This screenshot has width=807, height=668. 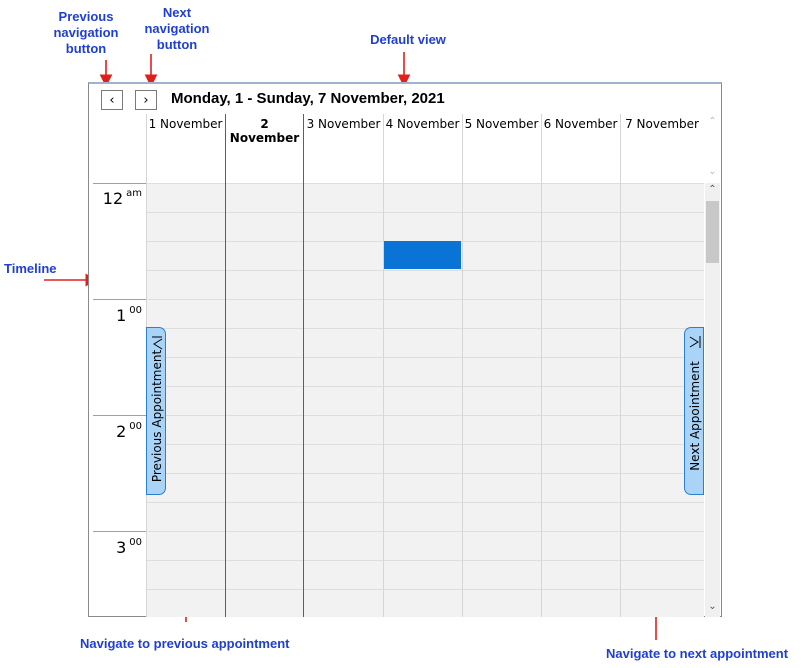 I want to click on previous-appointment-icon, so click(x=157, y=343).